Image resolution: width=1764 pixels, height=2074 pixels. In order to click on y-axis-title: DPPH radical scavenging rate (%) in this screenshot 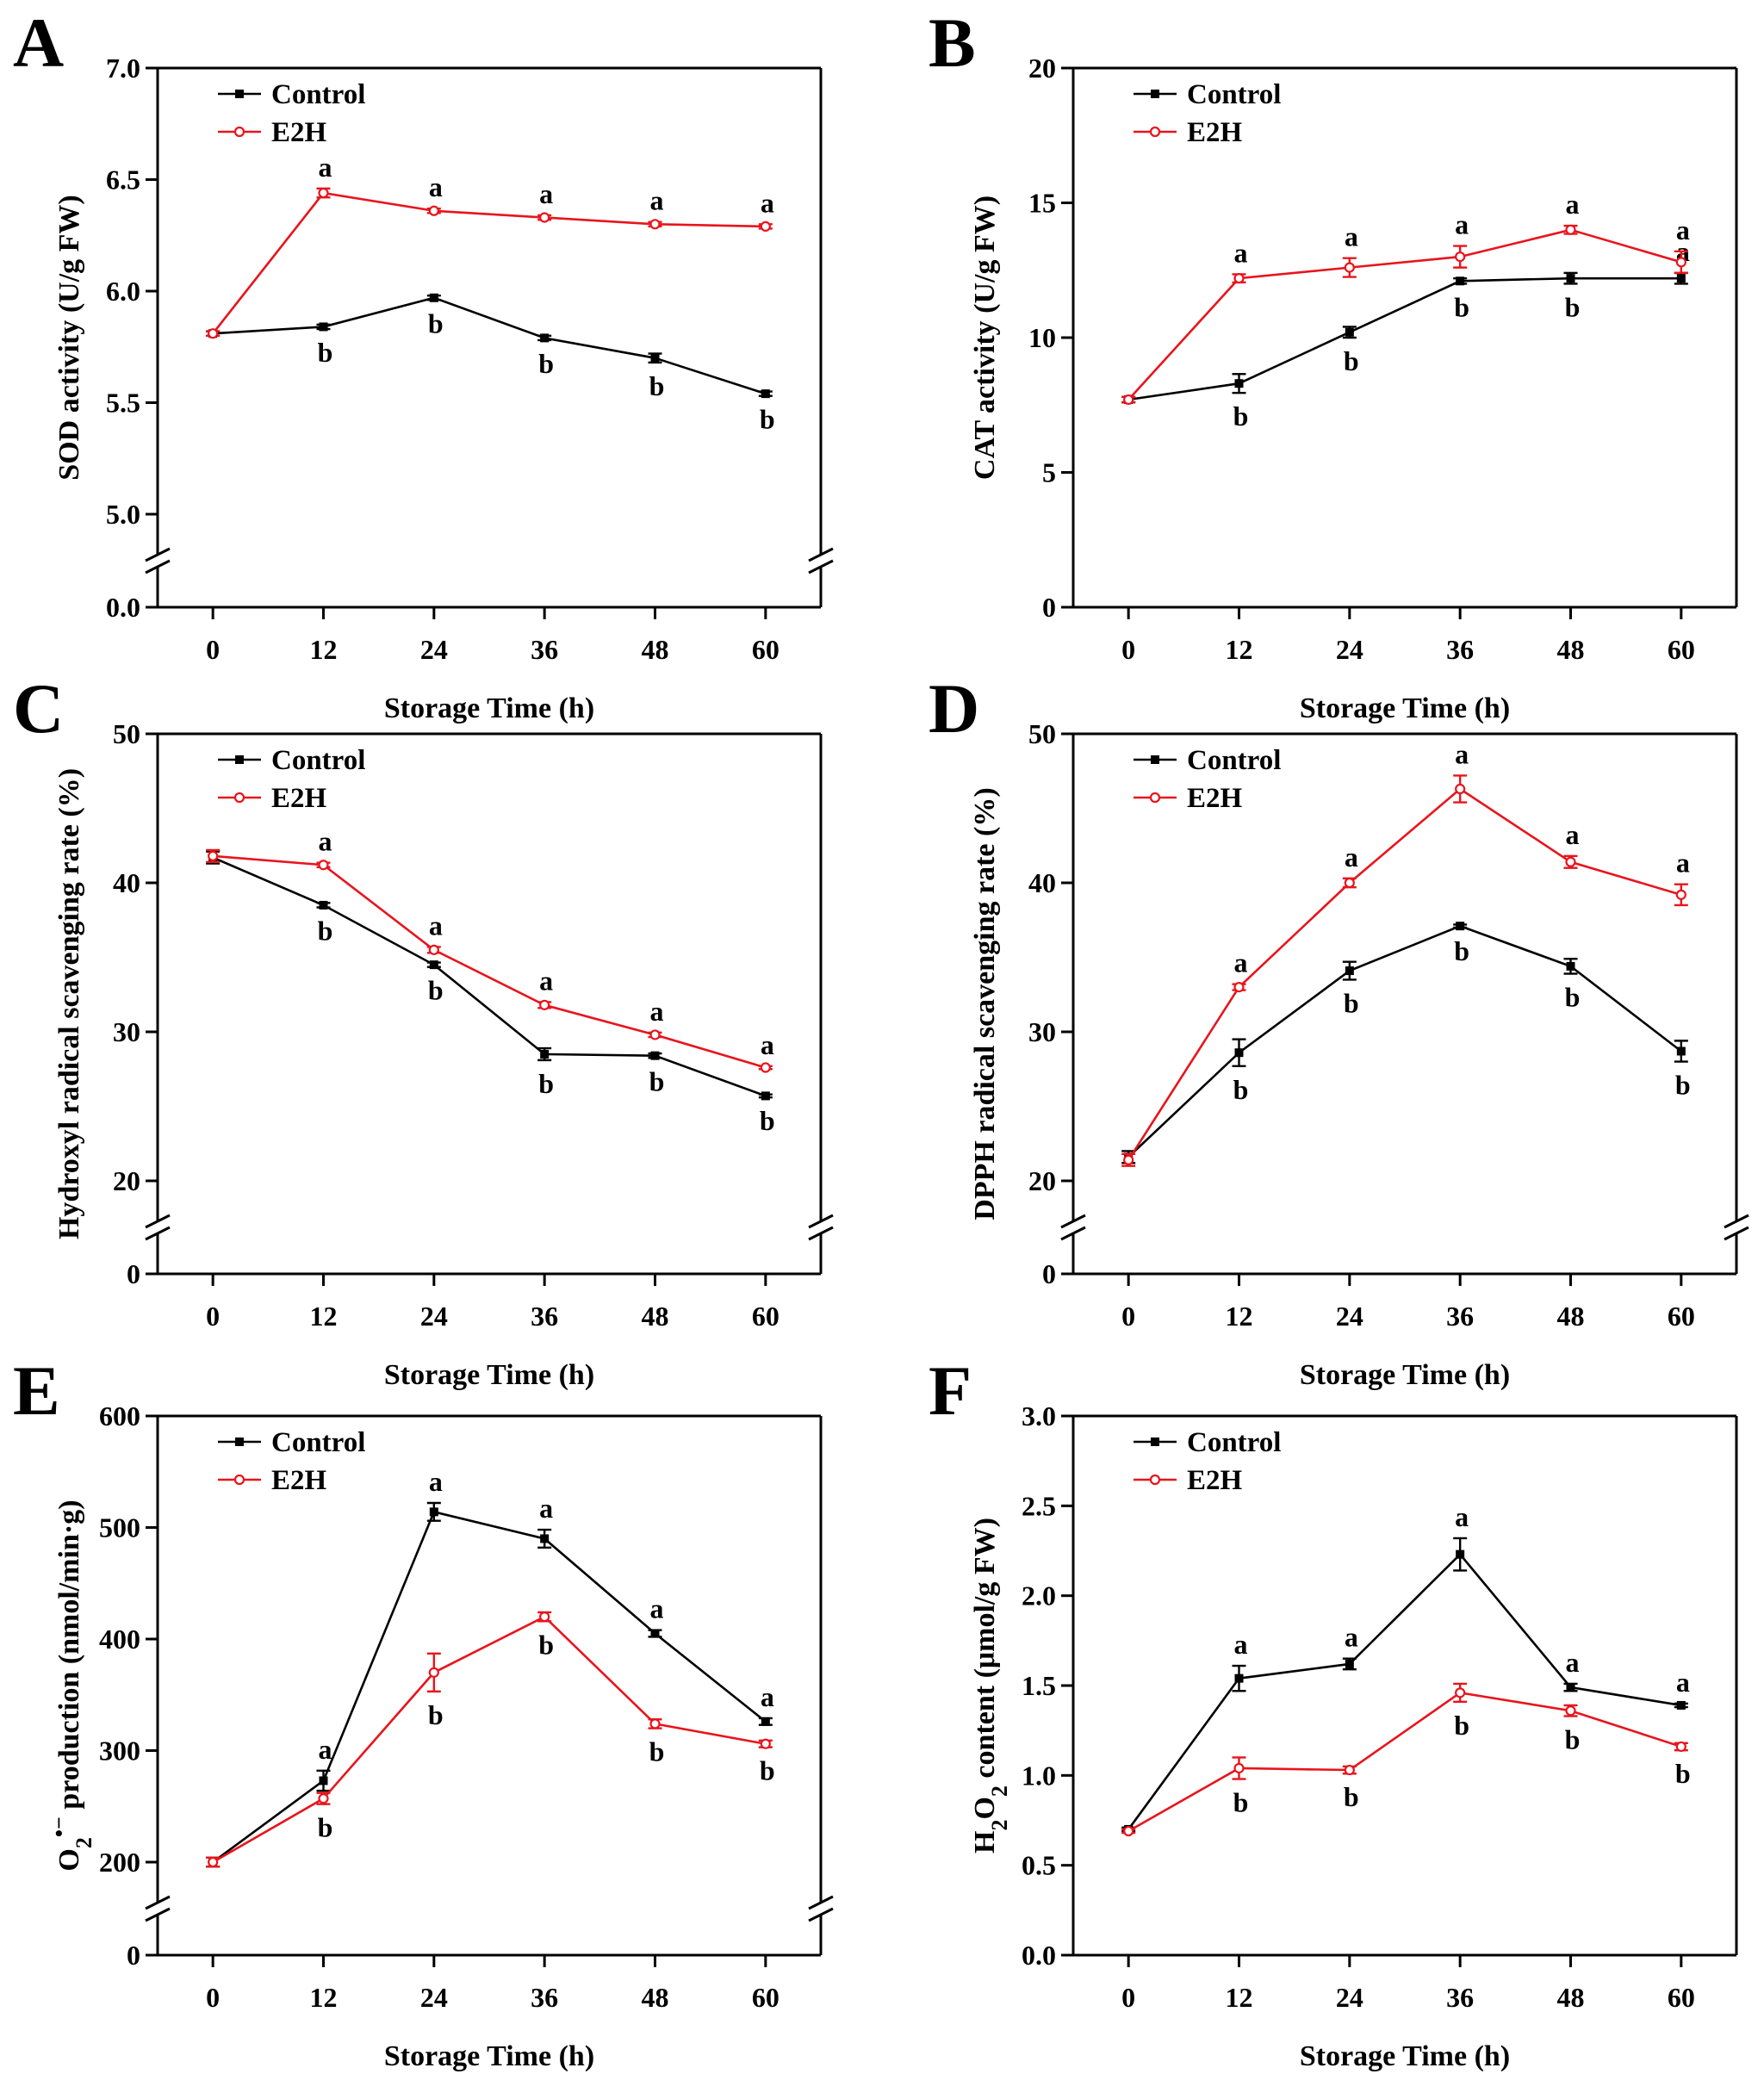, I will do `click(985, 1004)`.